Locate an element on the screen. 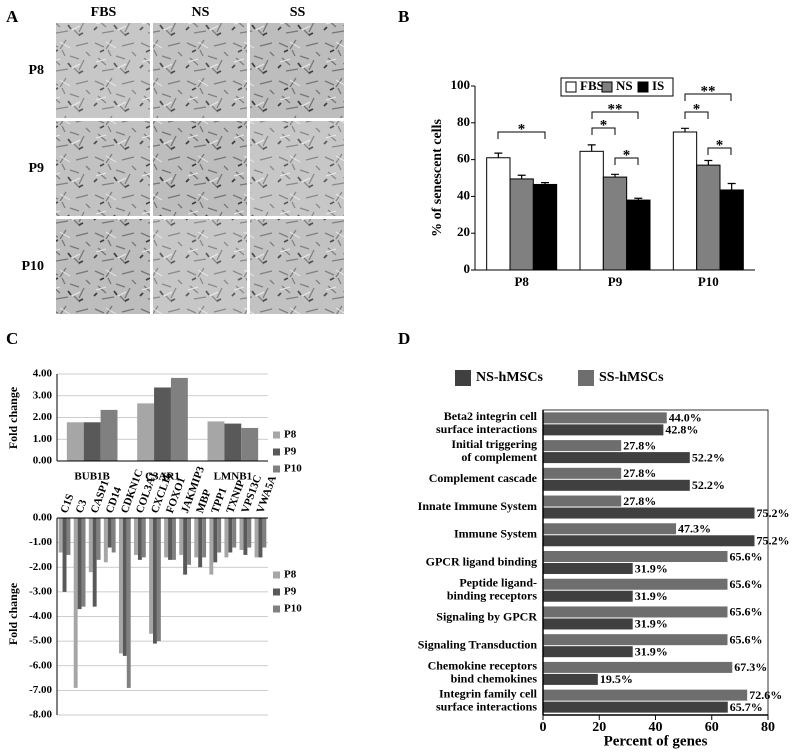  panel-label: A is located at coordinates (12, 16).